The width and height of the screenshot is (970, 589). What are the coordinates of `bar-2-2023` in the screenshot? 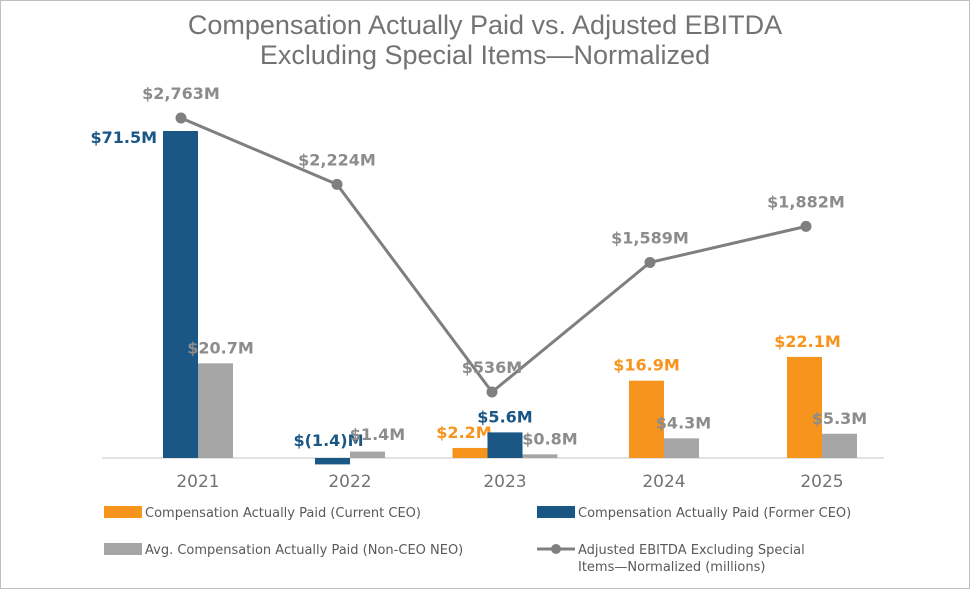 It's located at (540, 456).